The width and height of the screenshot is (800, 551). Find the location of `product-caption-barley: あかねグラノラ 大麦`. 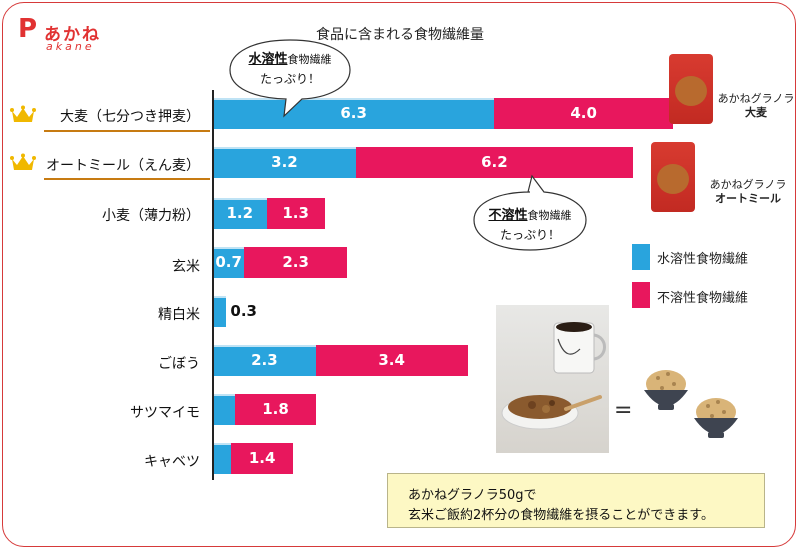

product-caption-barley: あかねグラノラ 大麦 is located at coordinates (756, 106).